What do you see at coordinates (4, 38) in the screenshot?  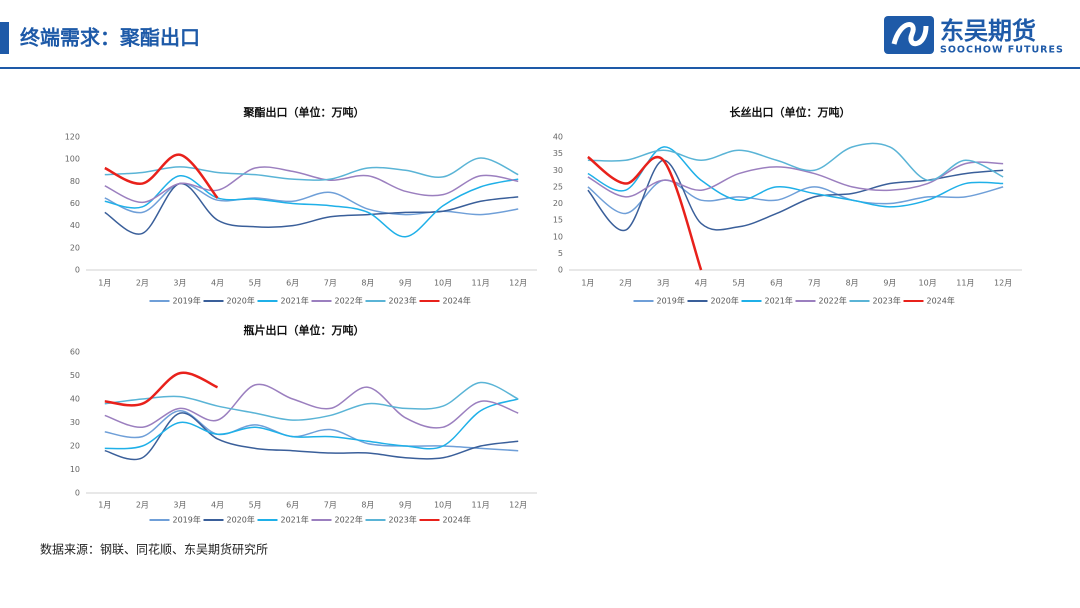 I see `header-accent` at bounding box center [4, 38].